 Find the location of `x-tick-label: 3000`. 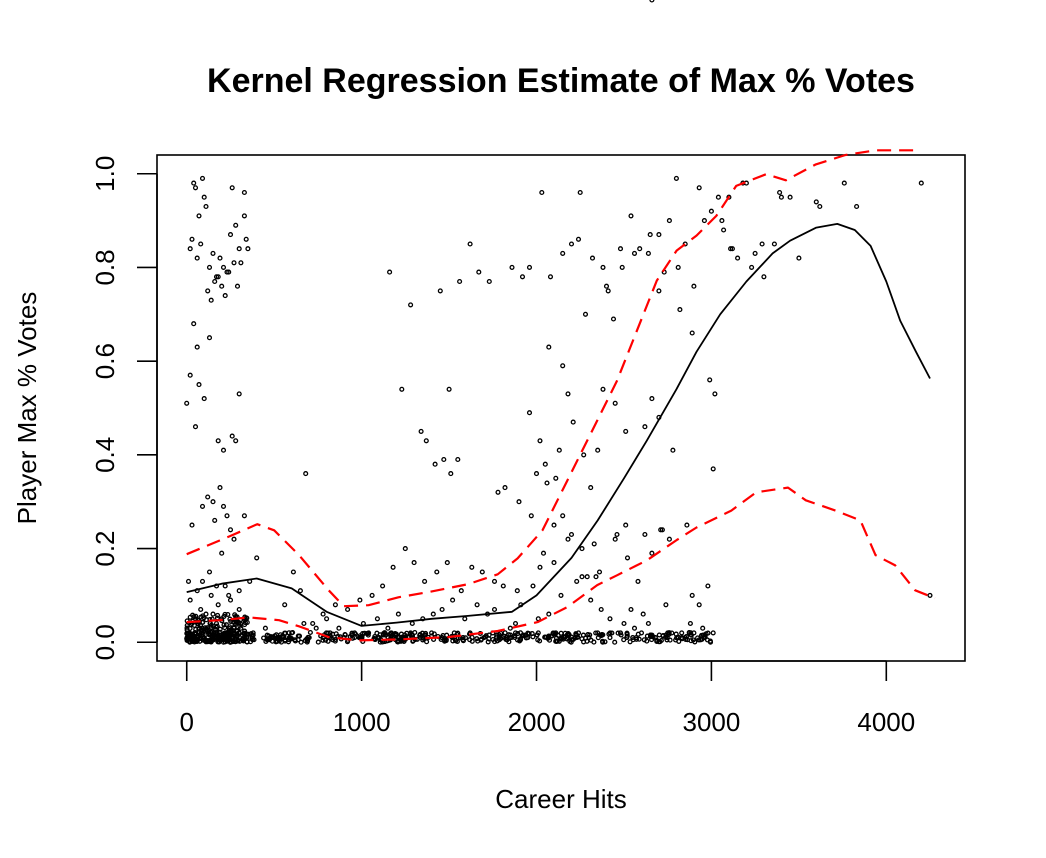

x-tick-label: 3000 is located at coordinates (711, 722).